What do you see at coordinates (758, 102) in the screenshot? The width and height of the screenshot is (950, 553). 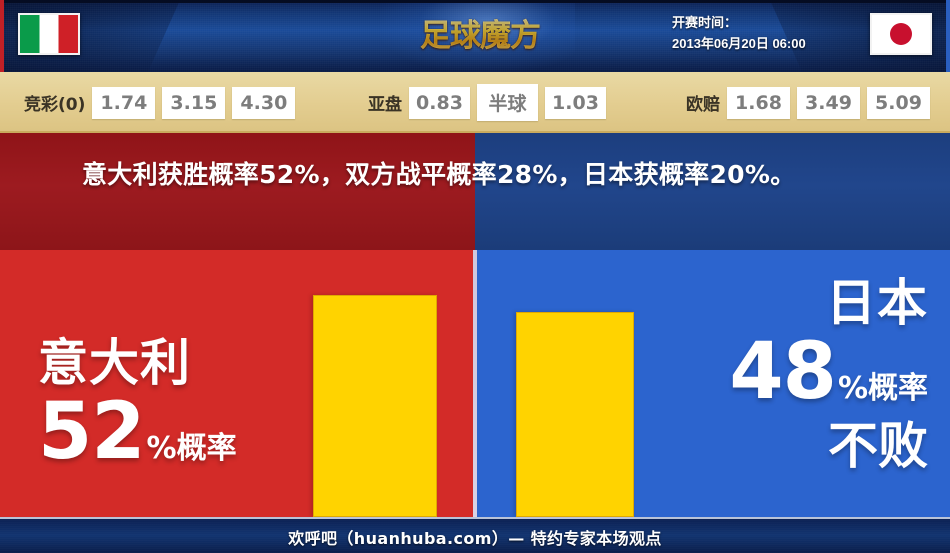 I see `odds-value-home: 1.68` at bounding box center [758, 102].